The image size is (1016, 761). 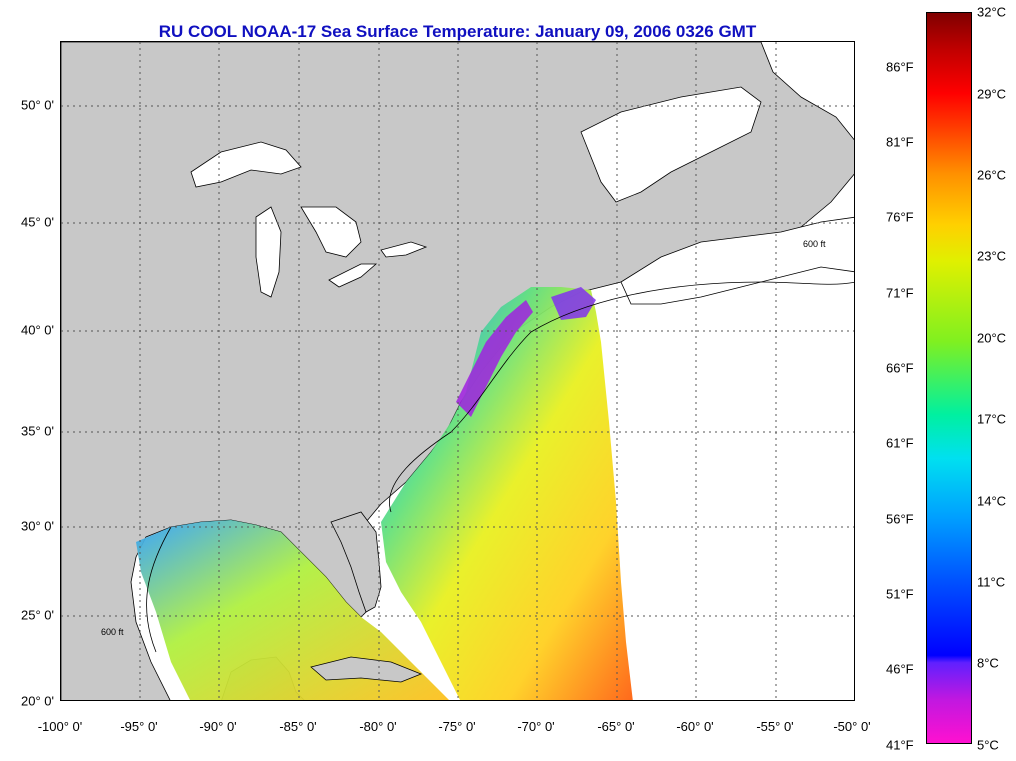 I want to click on fahrenheit-label: 66°F, so click(x=900, y=368).